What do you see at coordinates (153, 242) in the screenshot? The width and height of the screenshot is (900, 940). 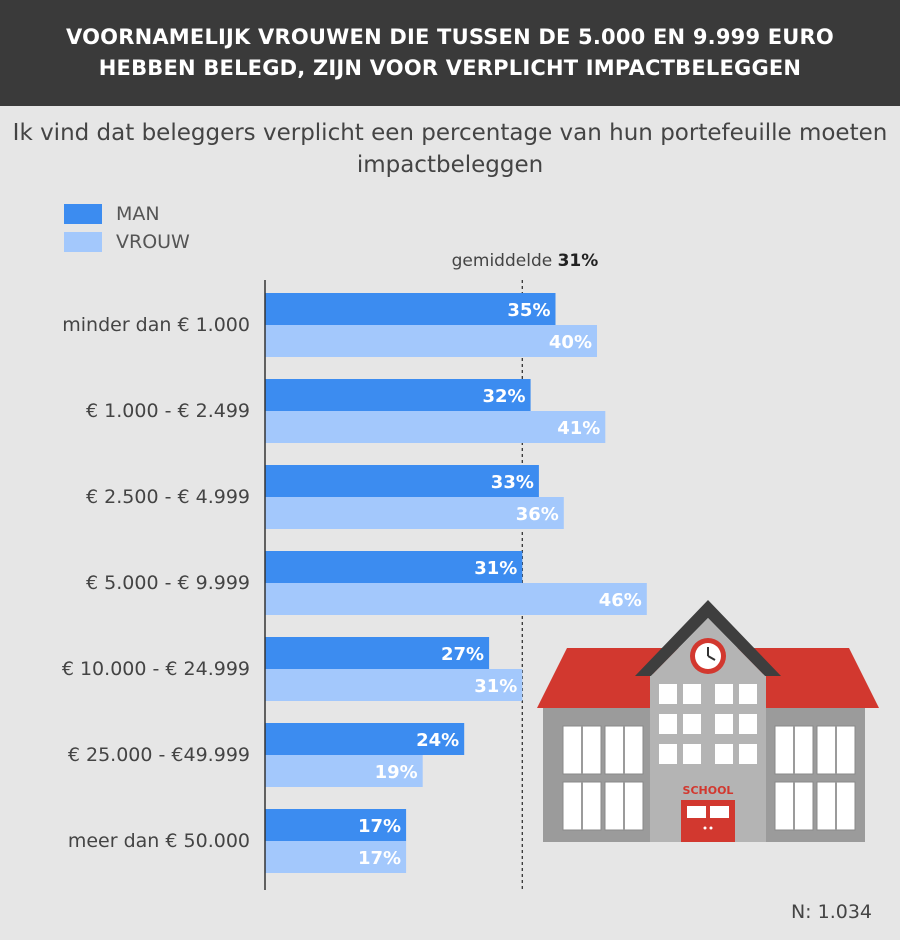 I see `legend-label-vrouw: VROUW` at bounding box center [153, 242].